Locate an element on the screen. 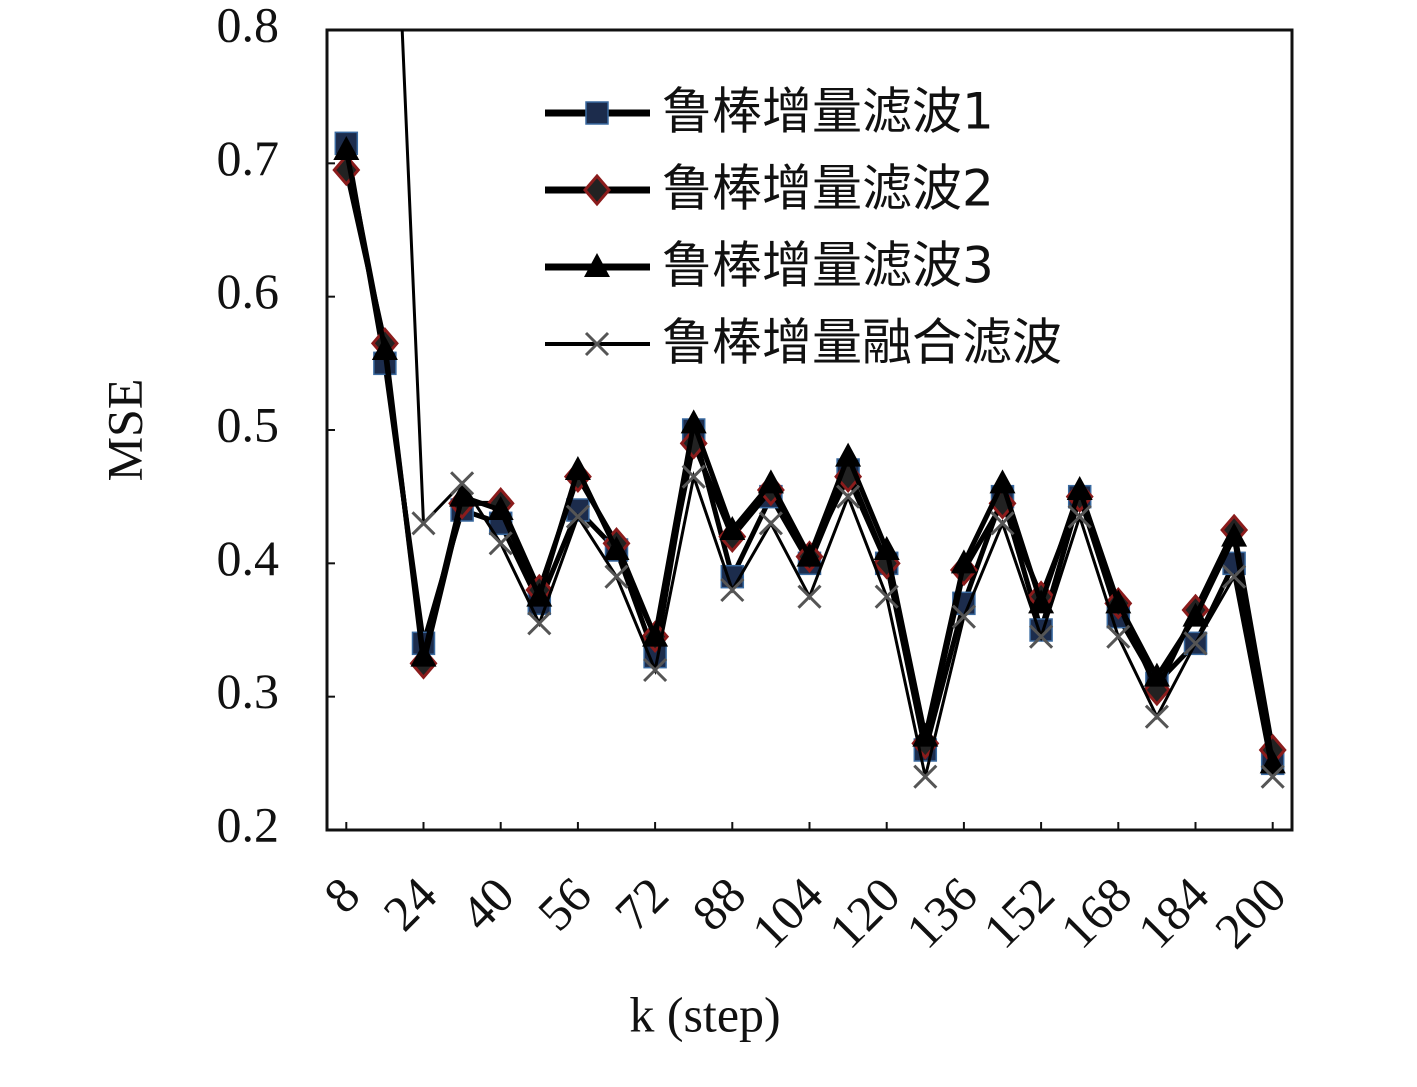 Image resolution: width=1417 pixels, height=1087 pixels. y-tick-label: 0.3 is located at coordinates (248, 691).